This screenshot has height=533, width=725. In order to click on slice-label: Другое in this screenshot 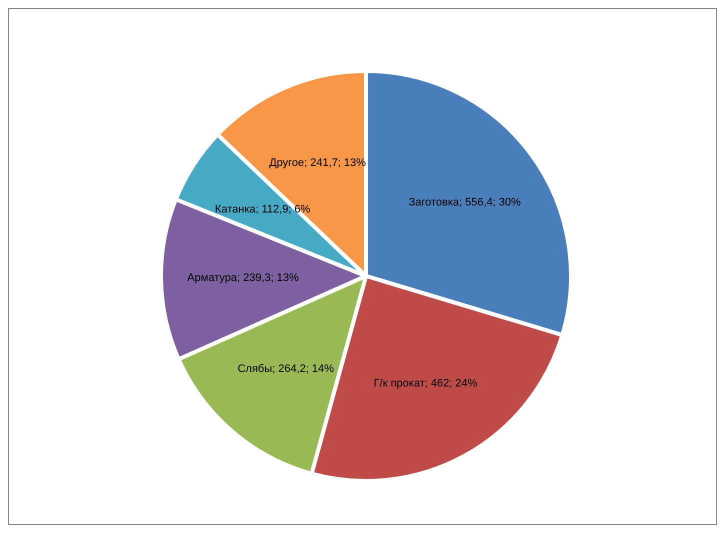, I will do `click(286, 162)`.